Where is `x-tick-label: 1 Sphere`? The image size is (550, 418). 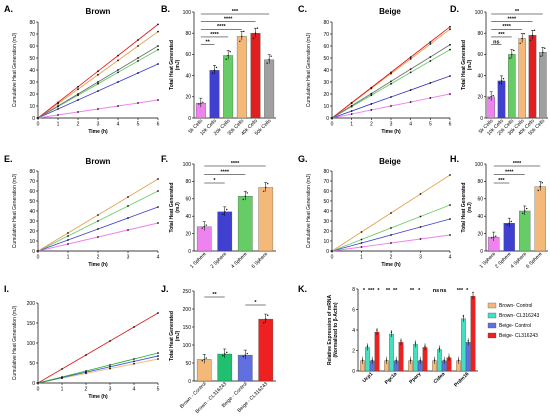 x-tick-label: 1 Sphere is located at coordinates (198, 260).